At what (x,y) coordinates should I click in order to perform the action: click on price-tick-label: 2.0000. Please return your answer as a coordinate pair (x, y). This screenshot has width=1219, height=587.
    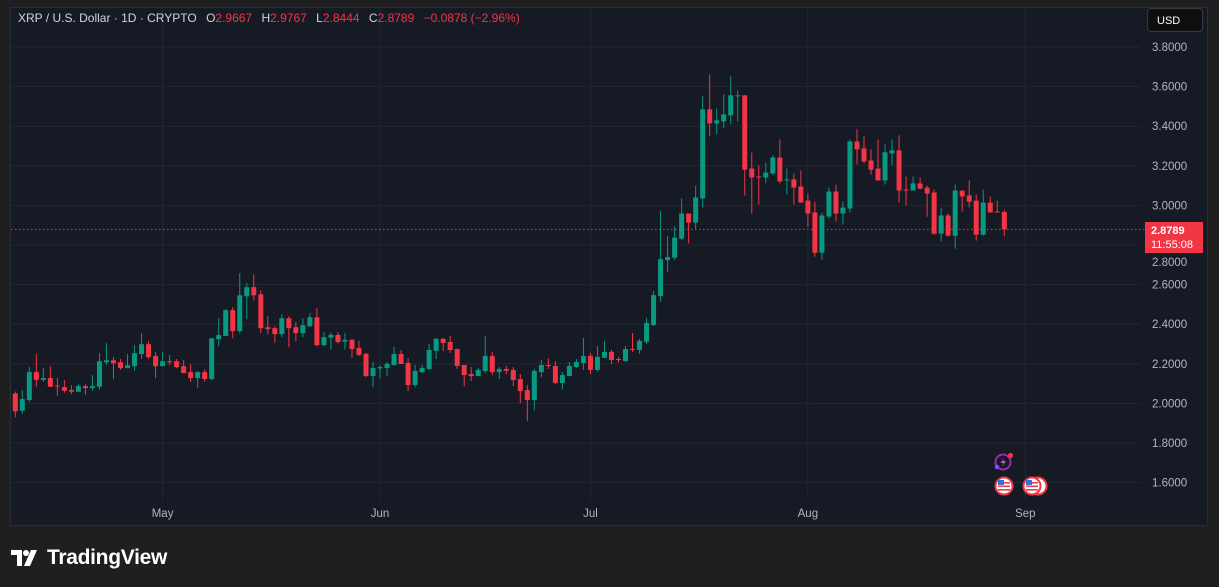
    Looking at the image, I should click on (1169, 404).